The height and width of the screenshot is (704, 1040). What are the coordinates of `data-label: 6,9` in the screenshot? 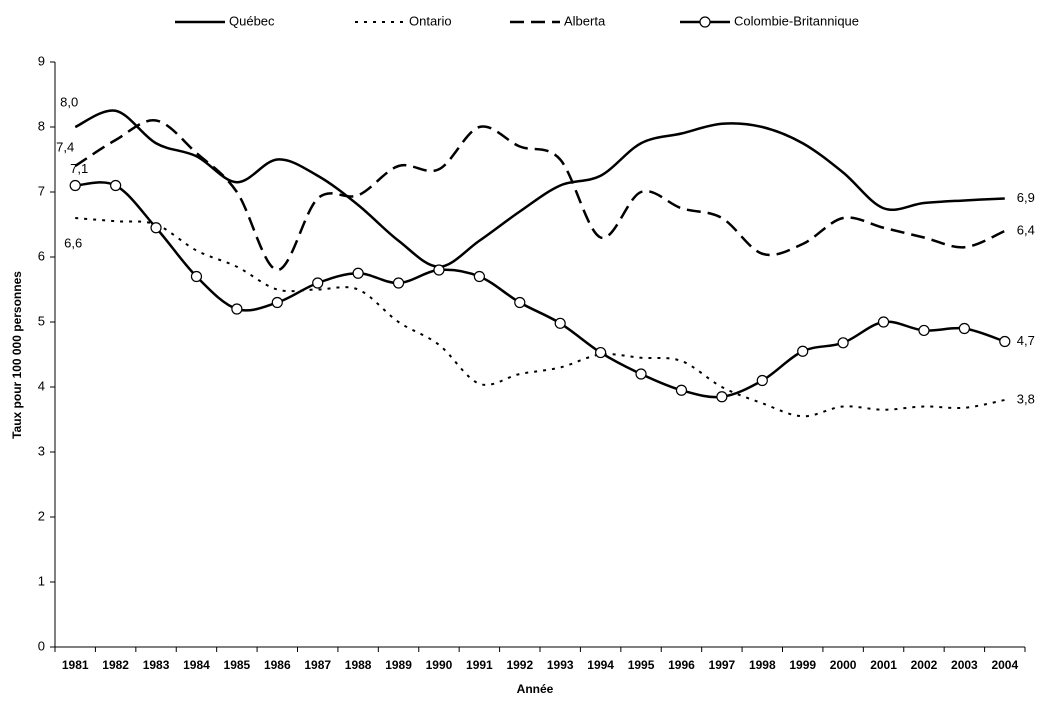 It's located at (1026, 197).